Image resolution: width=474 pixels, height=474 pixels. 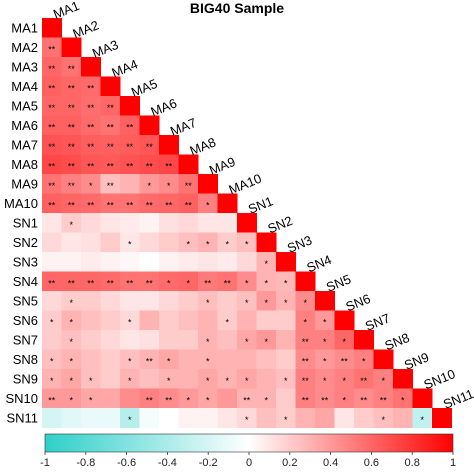 What do you see at coordinates (260, 204) in the screenshot?
I see `diagonal-label: SN1` at bounding box center [260, 204].